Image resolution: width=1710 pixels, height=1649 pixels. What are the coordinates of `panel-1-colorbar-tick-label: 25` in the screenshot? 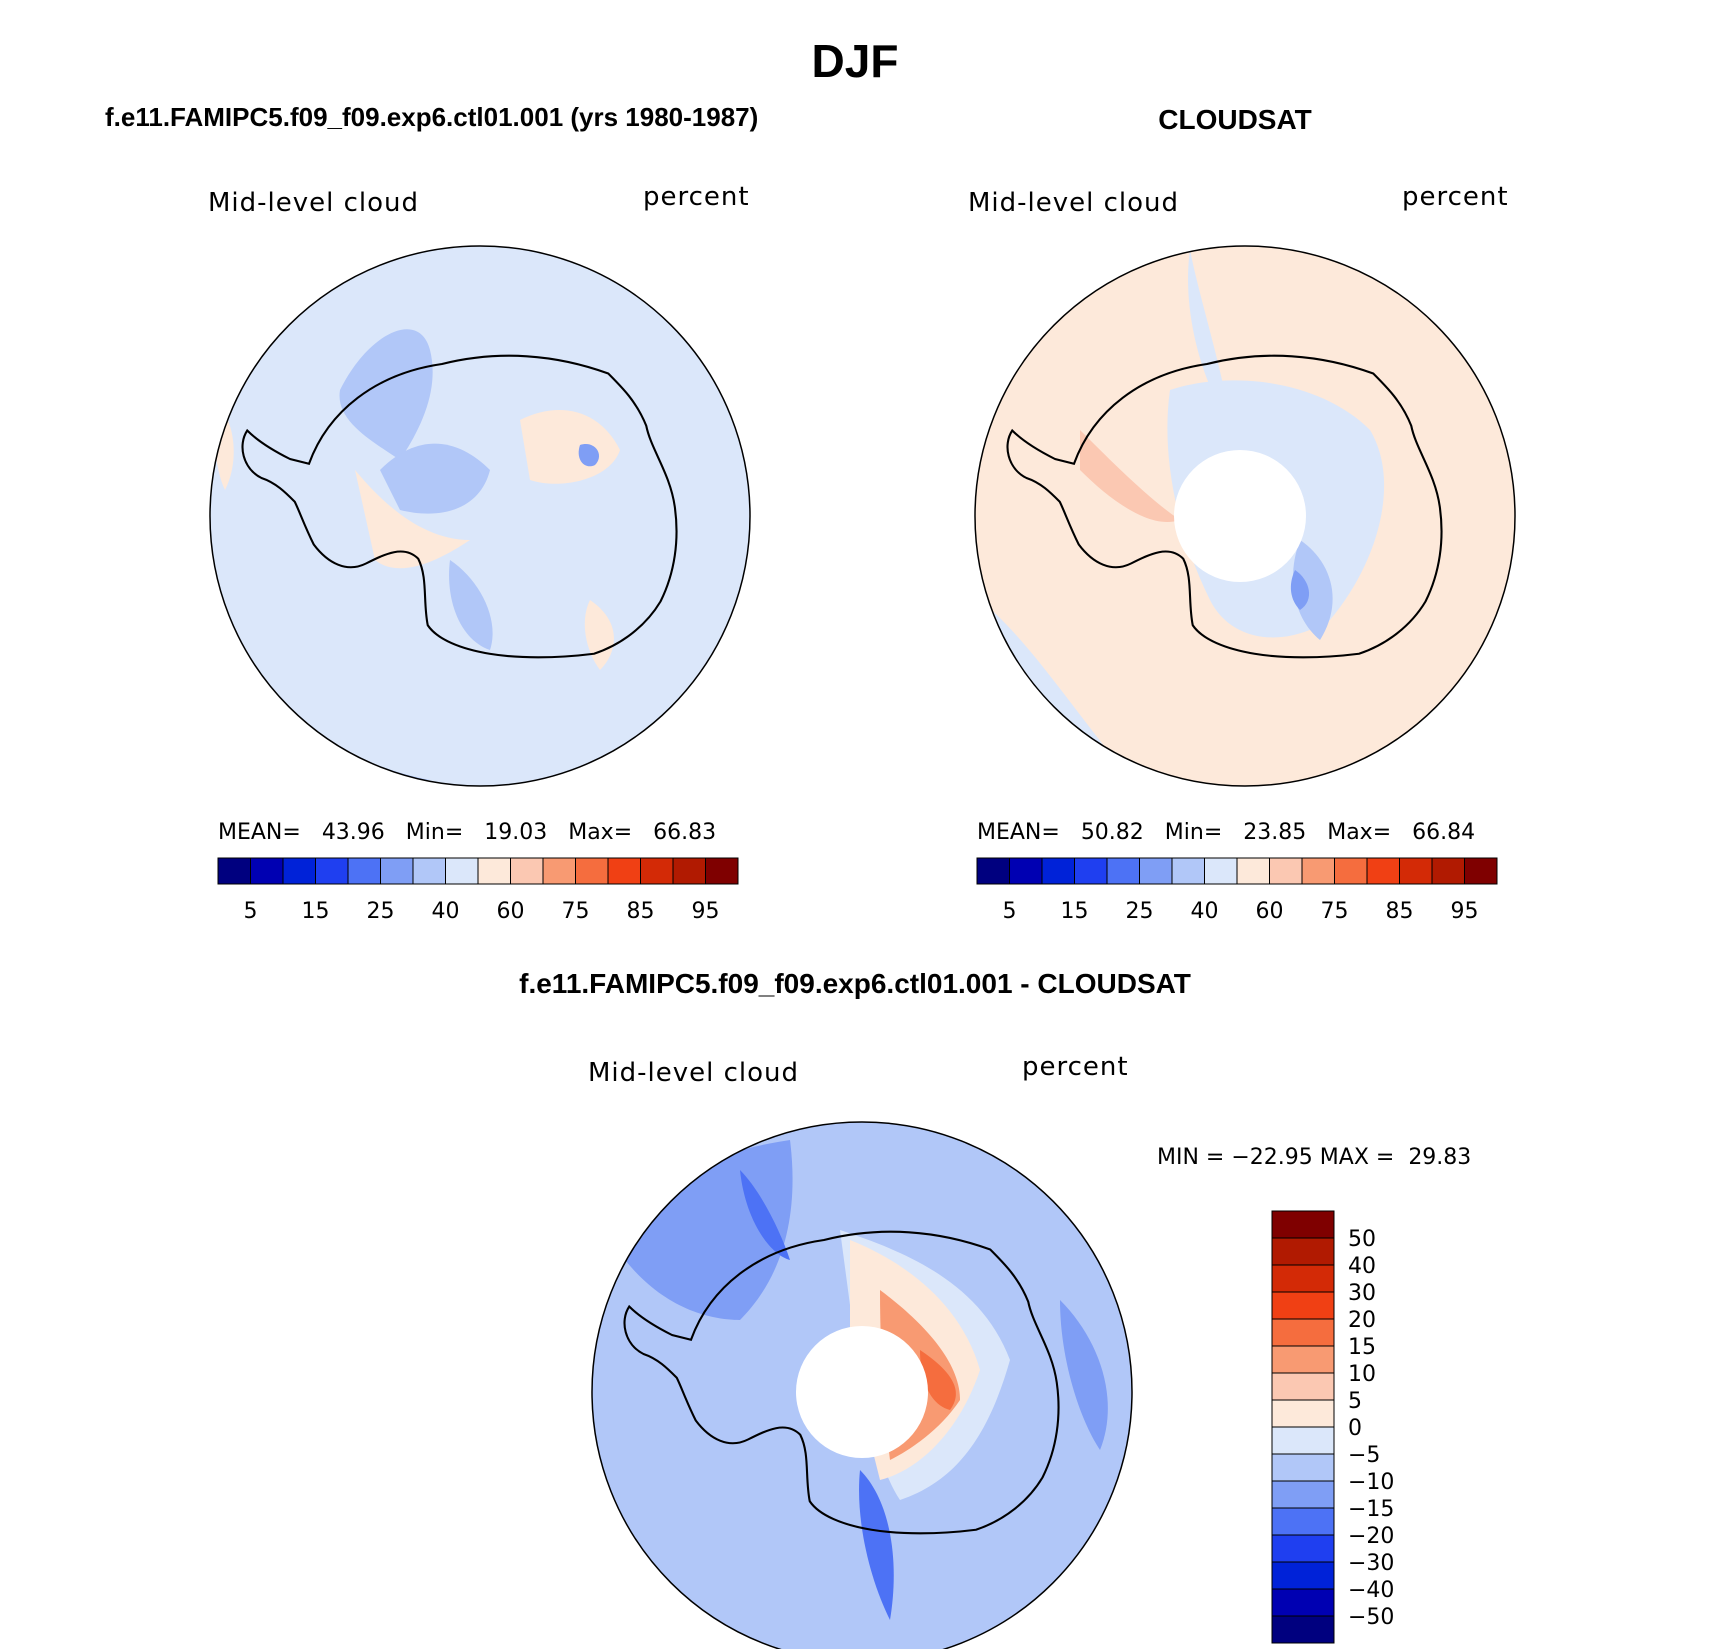 It's located at (381, 911).